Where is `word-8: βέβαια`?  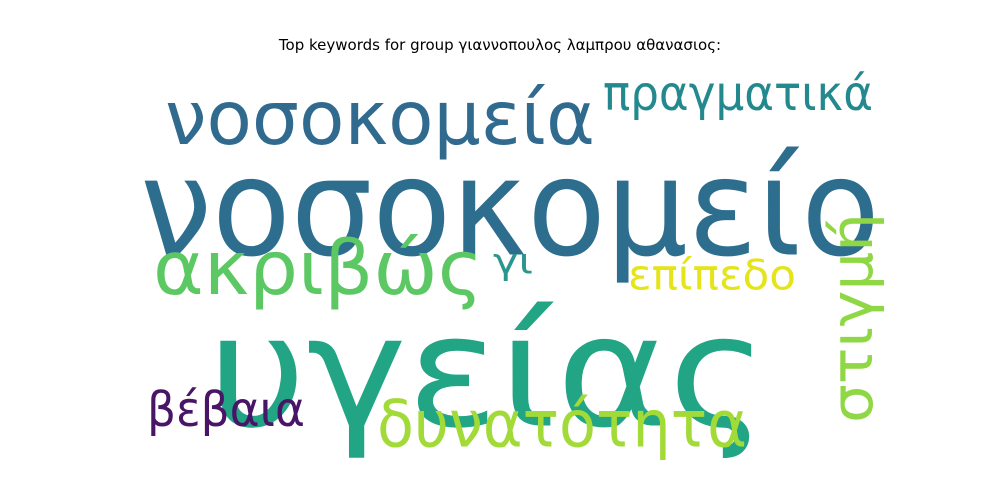
word-8: βέβαια is located at coordinates (226, 410).